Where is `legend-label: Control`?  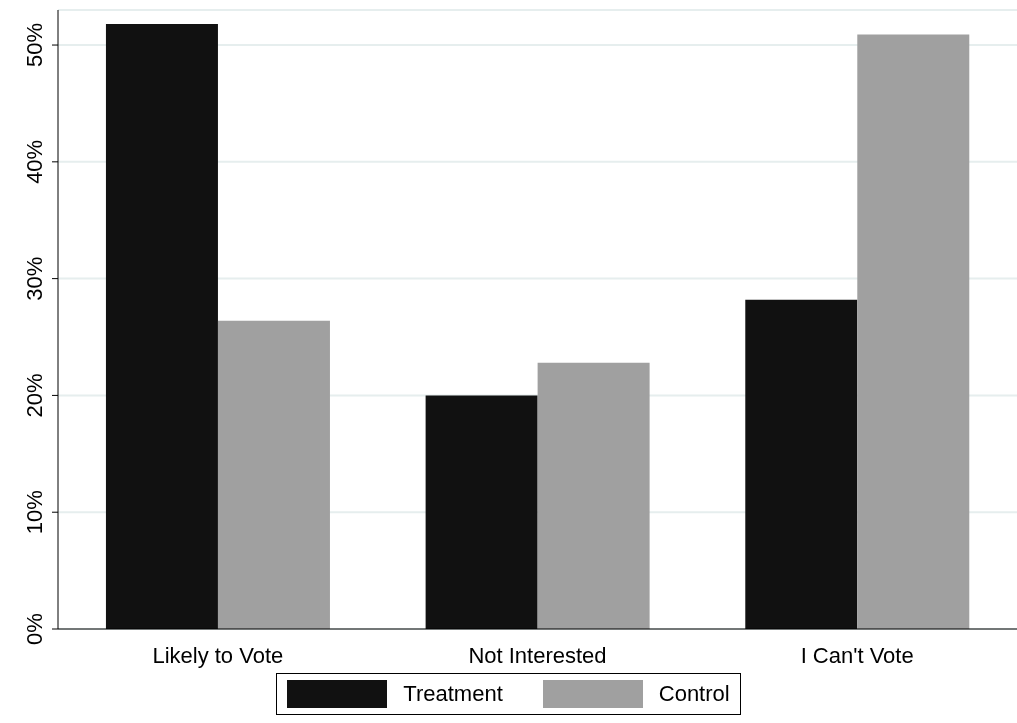 legend-label: Control is located at coordinates (694, 694).